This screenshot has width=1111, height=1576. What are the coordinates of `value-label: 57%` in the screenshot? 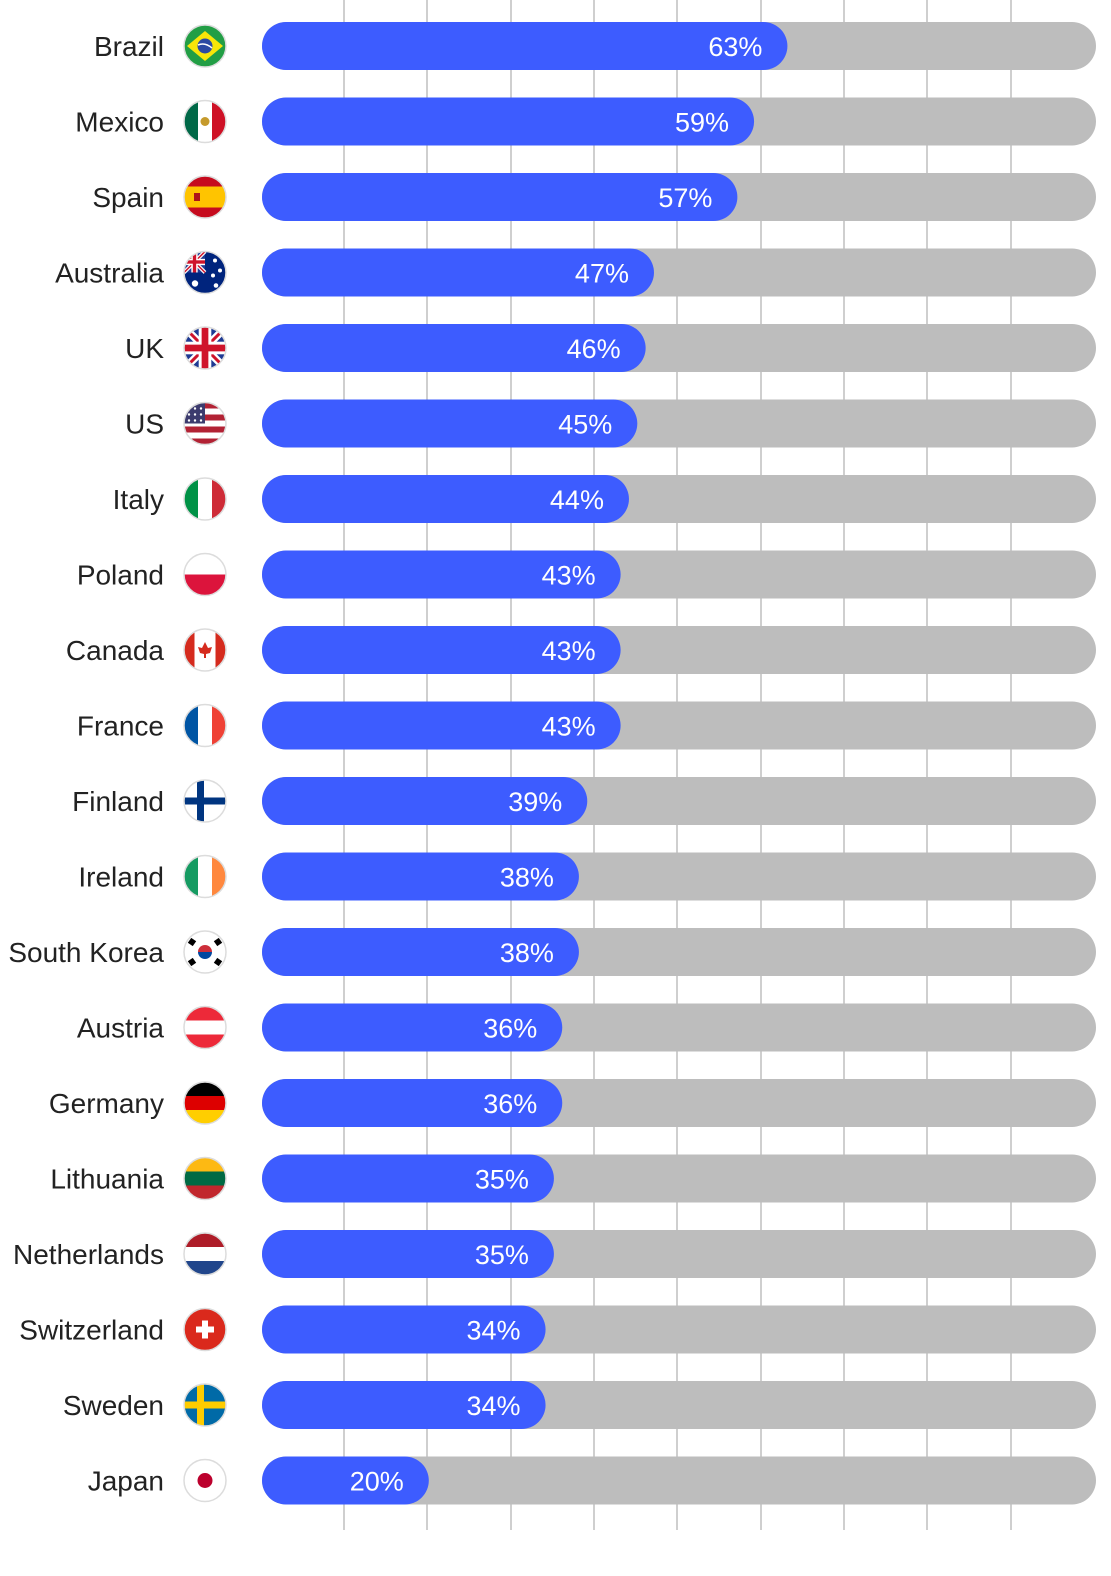 It's located at (685, 198).